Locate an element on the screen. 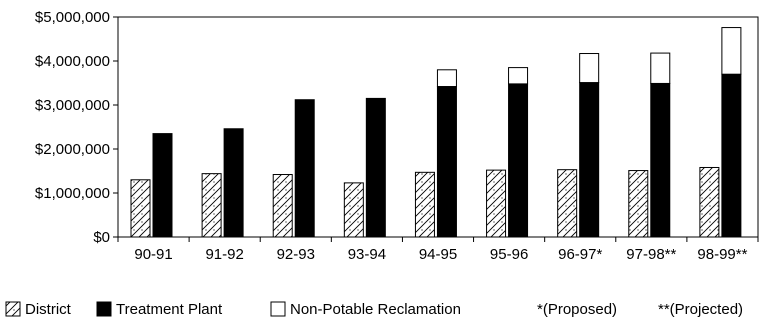 The width and height of the screenshot is (763, 323). legend-label: Treatment Plant is located at coordinates (169, 309).